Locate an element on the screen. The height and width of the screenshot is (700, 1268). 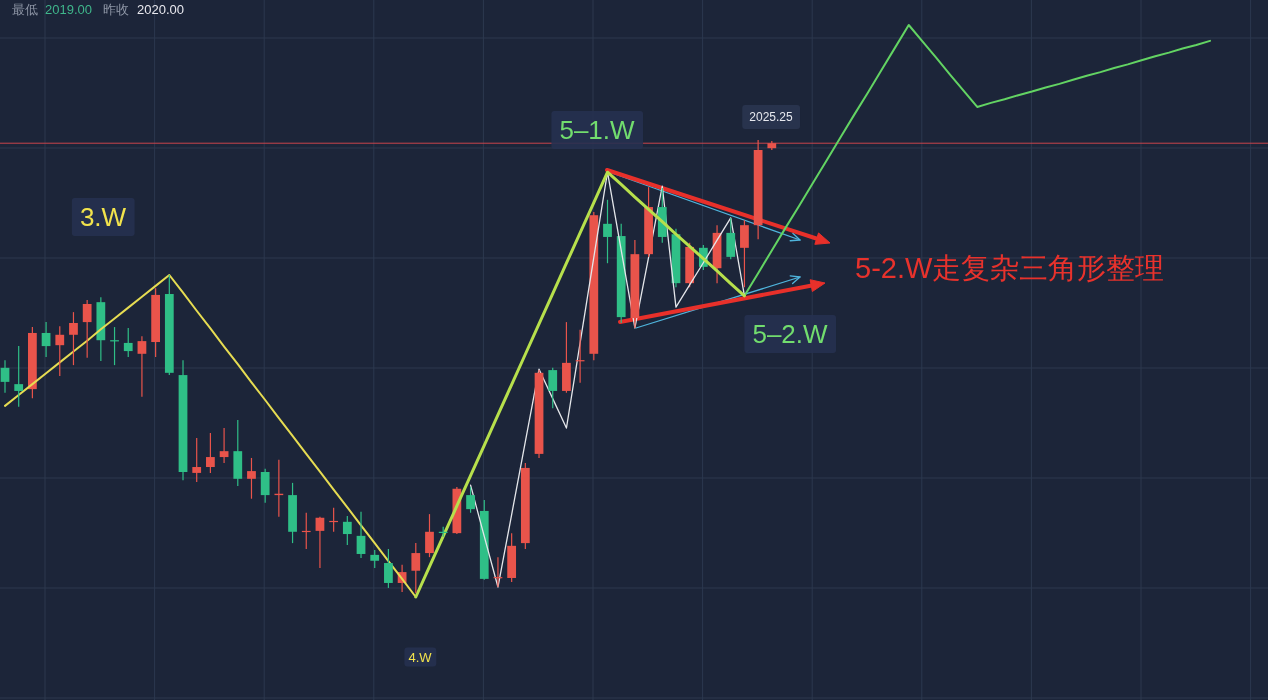
annotation: 最低 is located at coordinates (25, 9).